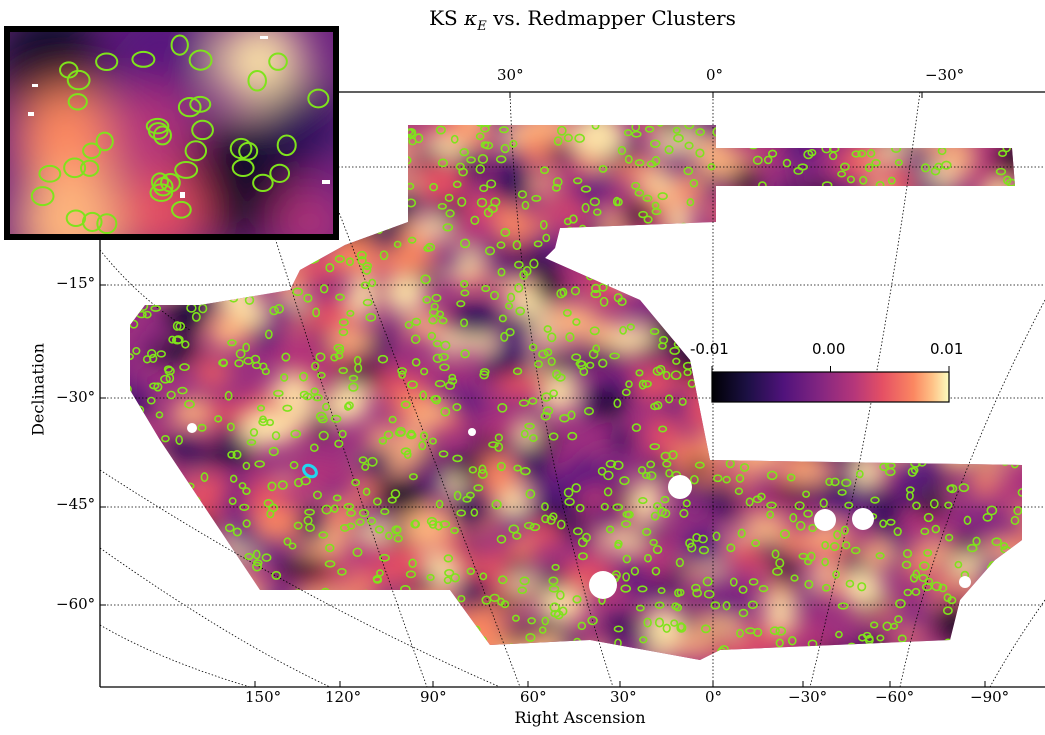 The image size is (1045, 735). What do you see at coordinates (76, 604) in the screenshot?
I see `y-tick-label: −60°` at bounding box center [76, 604].